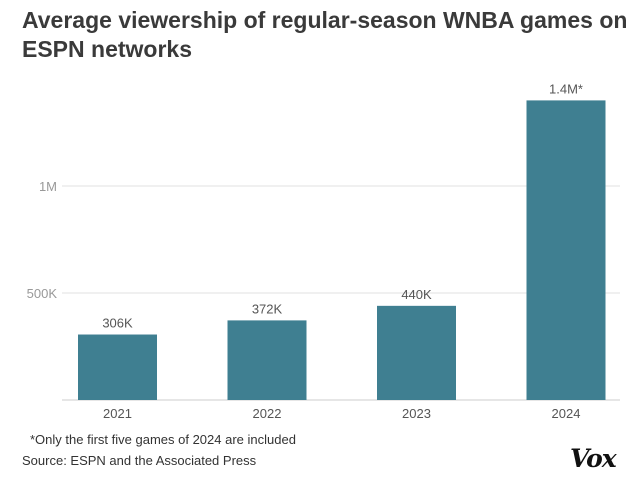 This screenshot has width=639, height=478. What do you see at coordinates (566, 88) in the screenshot?
I see `data-label: 1.4M*` at bounding box center [566, 88].